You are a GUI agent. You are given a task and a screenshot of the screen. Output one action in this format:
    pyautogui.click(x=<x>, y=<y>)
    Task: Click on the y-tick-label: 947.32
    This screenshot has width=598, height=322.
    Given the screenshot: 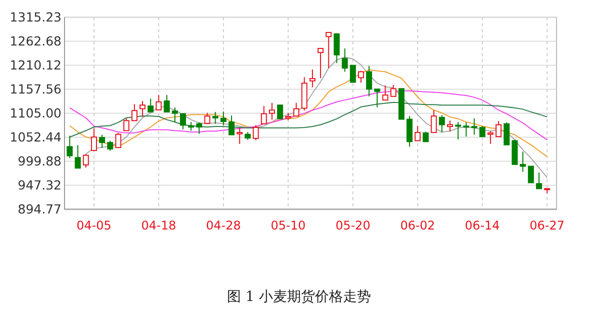 What is the action you would take?
    pyautogui.click(x=40, y=185)
    